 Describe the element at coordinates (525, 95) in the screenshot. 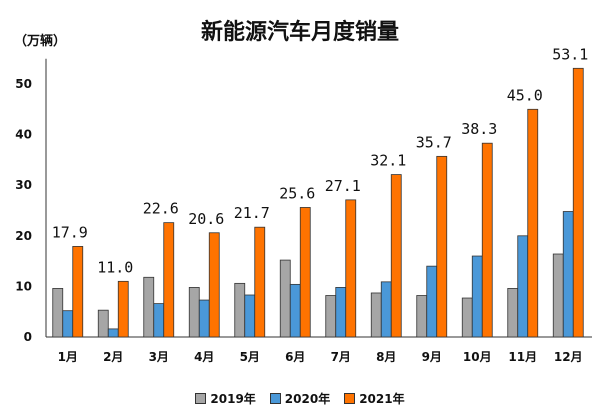

I see `data-label: 45.0` at that location.